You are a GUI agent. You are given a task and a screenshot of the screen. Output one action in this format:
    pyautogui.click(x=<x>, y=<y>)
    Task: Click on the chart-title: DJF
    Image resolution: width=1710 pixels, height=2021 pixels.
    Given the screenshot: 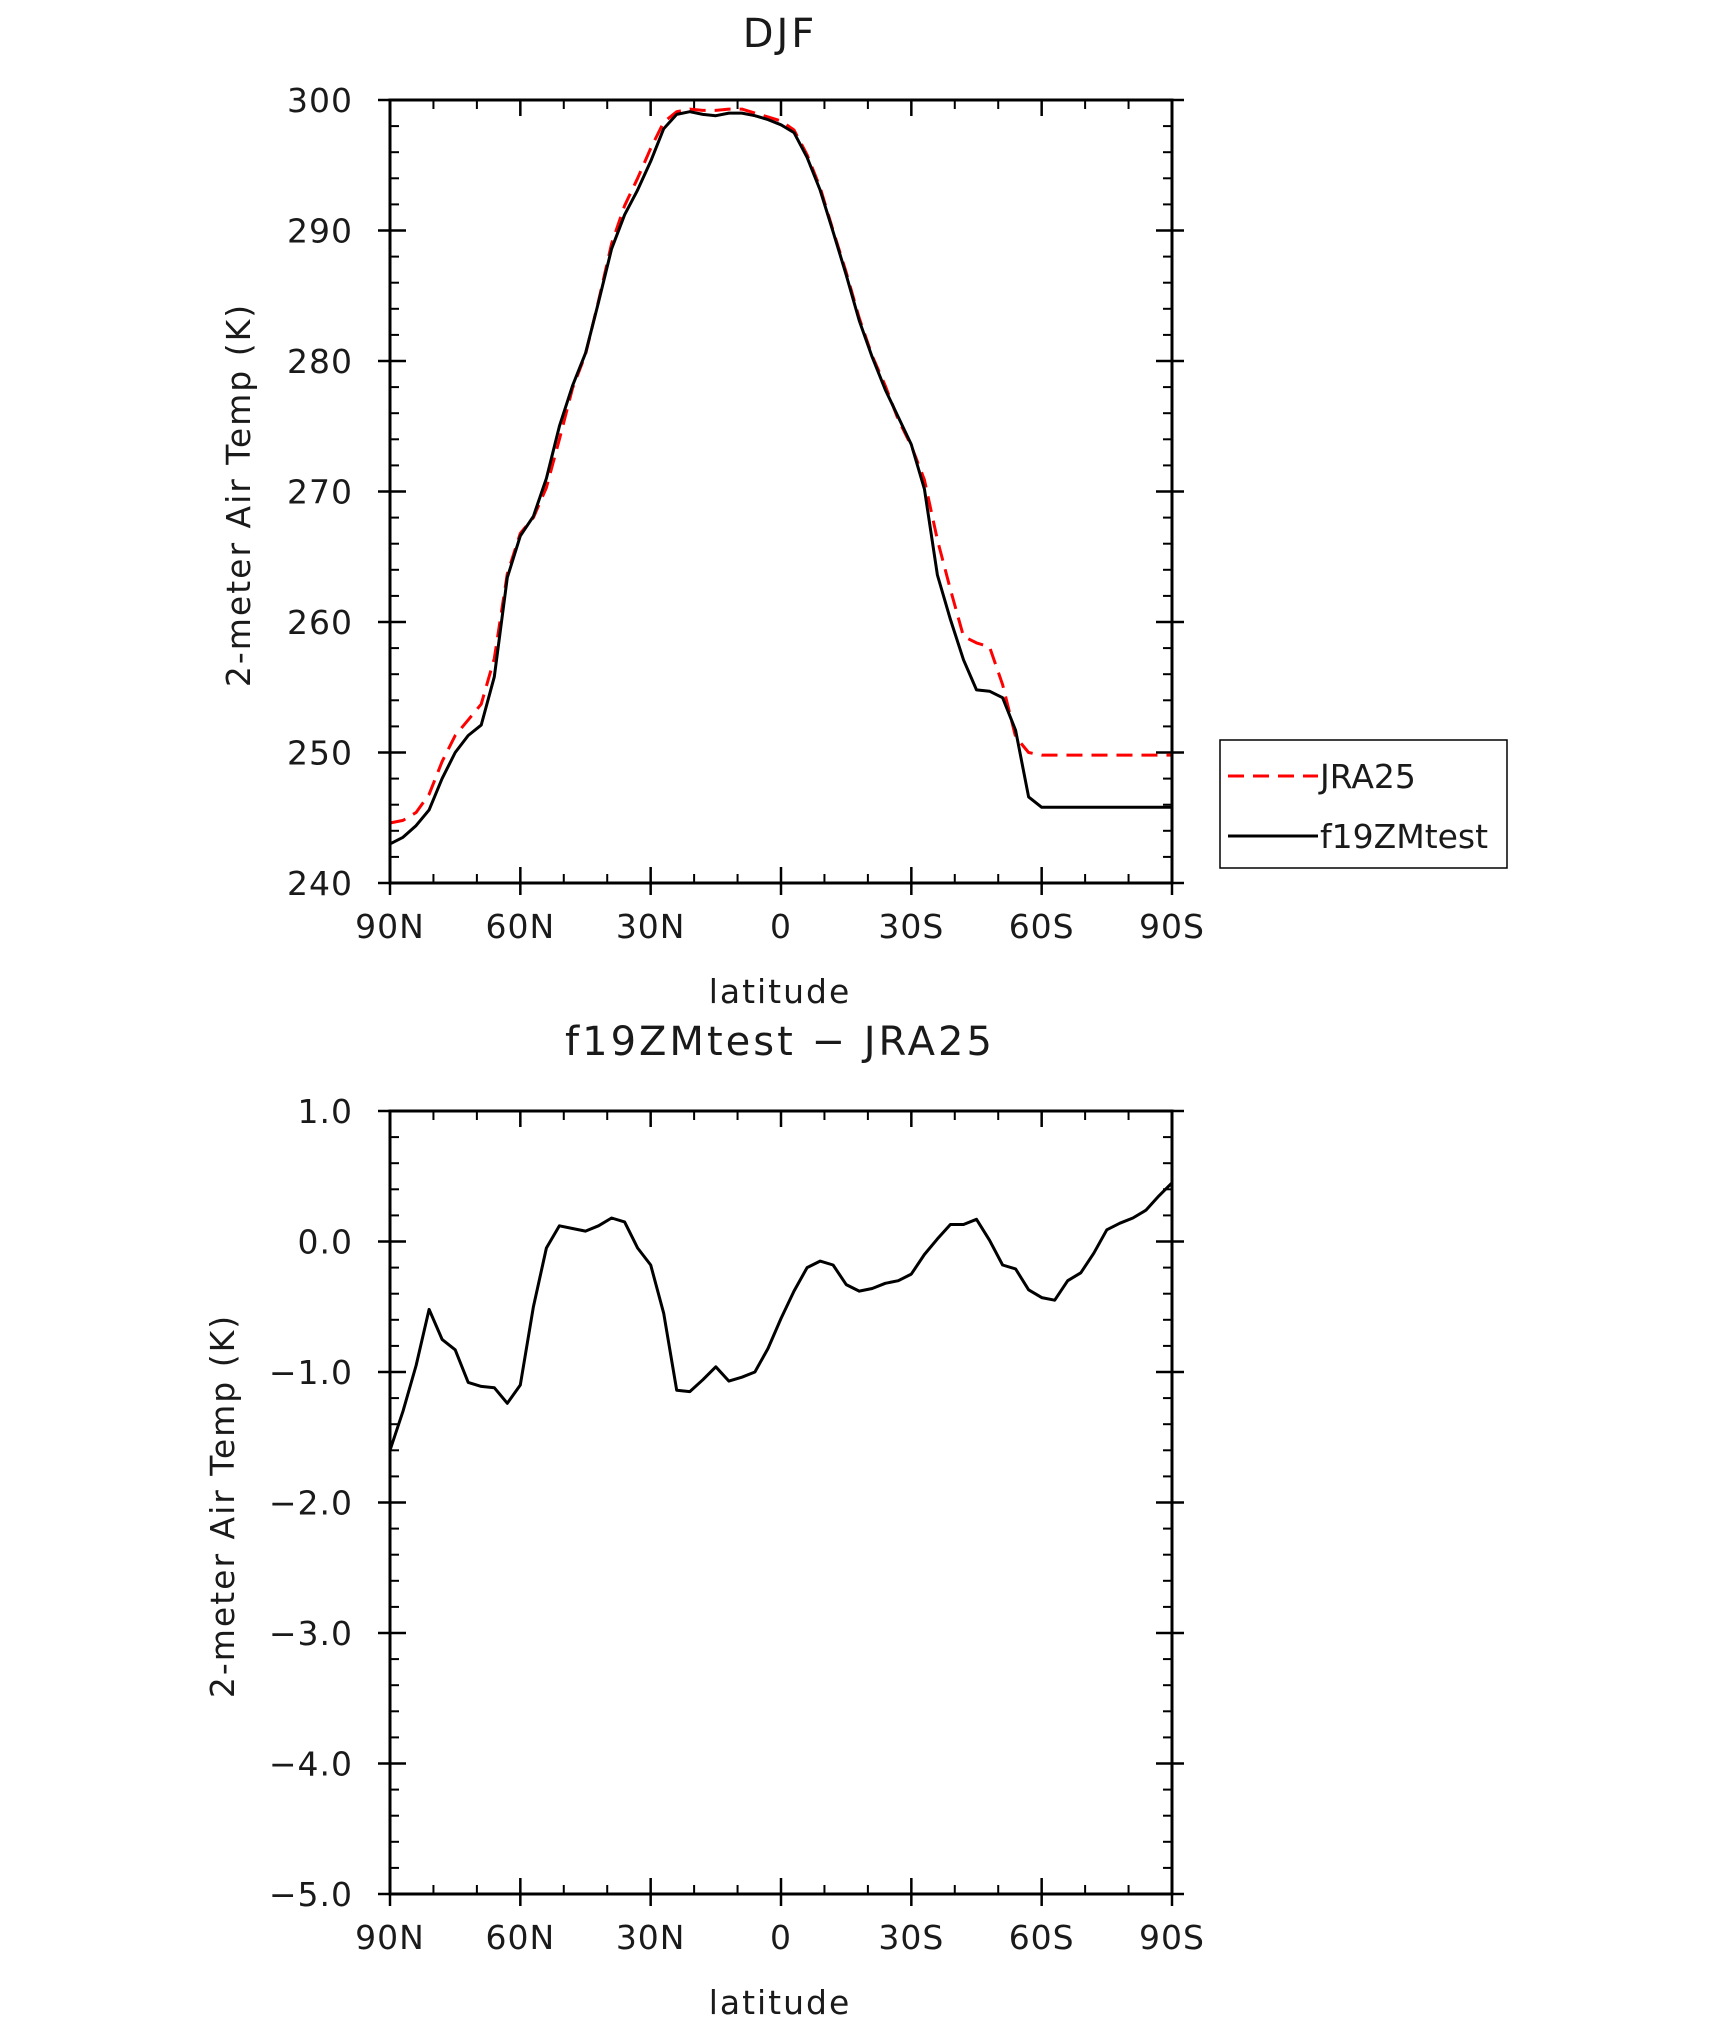 What is the action you would take?
    pyautogui.click(x=780, y=34)
    